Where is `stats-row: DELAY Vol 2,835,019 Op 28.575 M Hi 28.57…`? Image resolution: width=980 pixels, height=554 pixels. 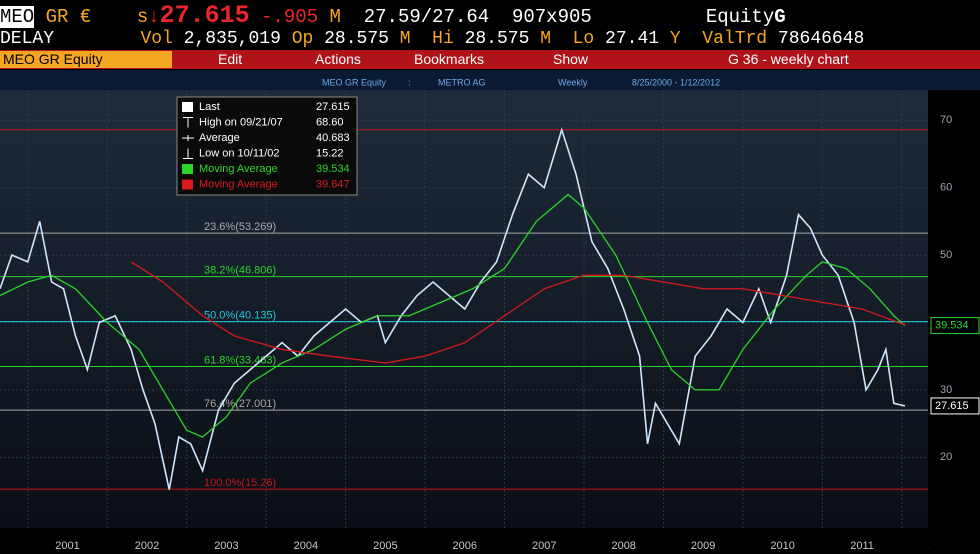 stats-row: DELAY Vol 2,835,019 Op 28.575 M Hi 28.57… is located at coordinates (490, 39).